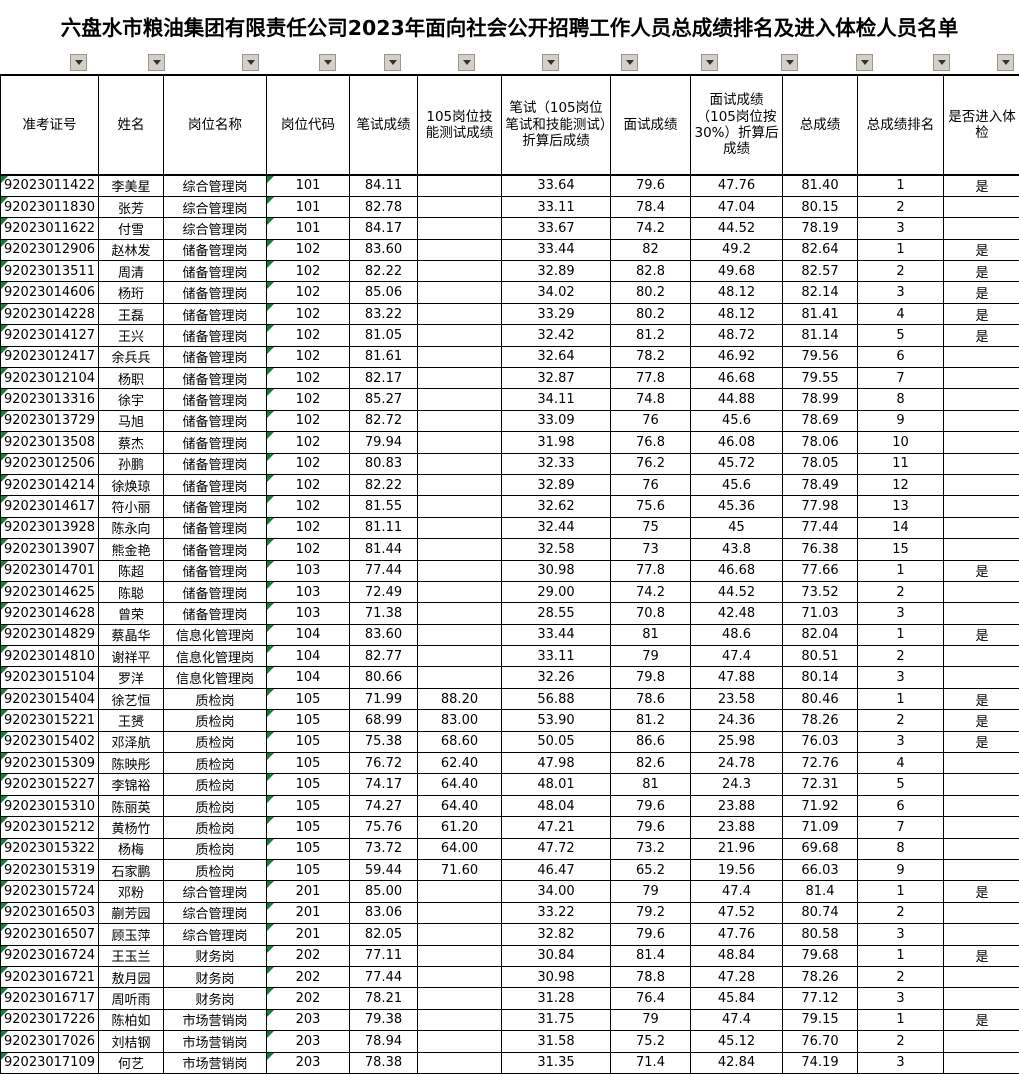 The image size is (1019, 1074). What do you see at coordinates (981, 741) in the screenshot?
I see `cell-r27-c12: 是` at bounding box center [981, 741].